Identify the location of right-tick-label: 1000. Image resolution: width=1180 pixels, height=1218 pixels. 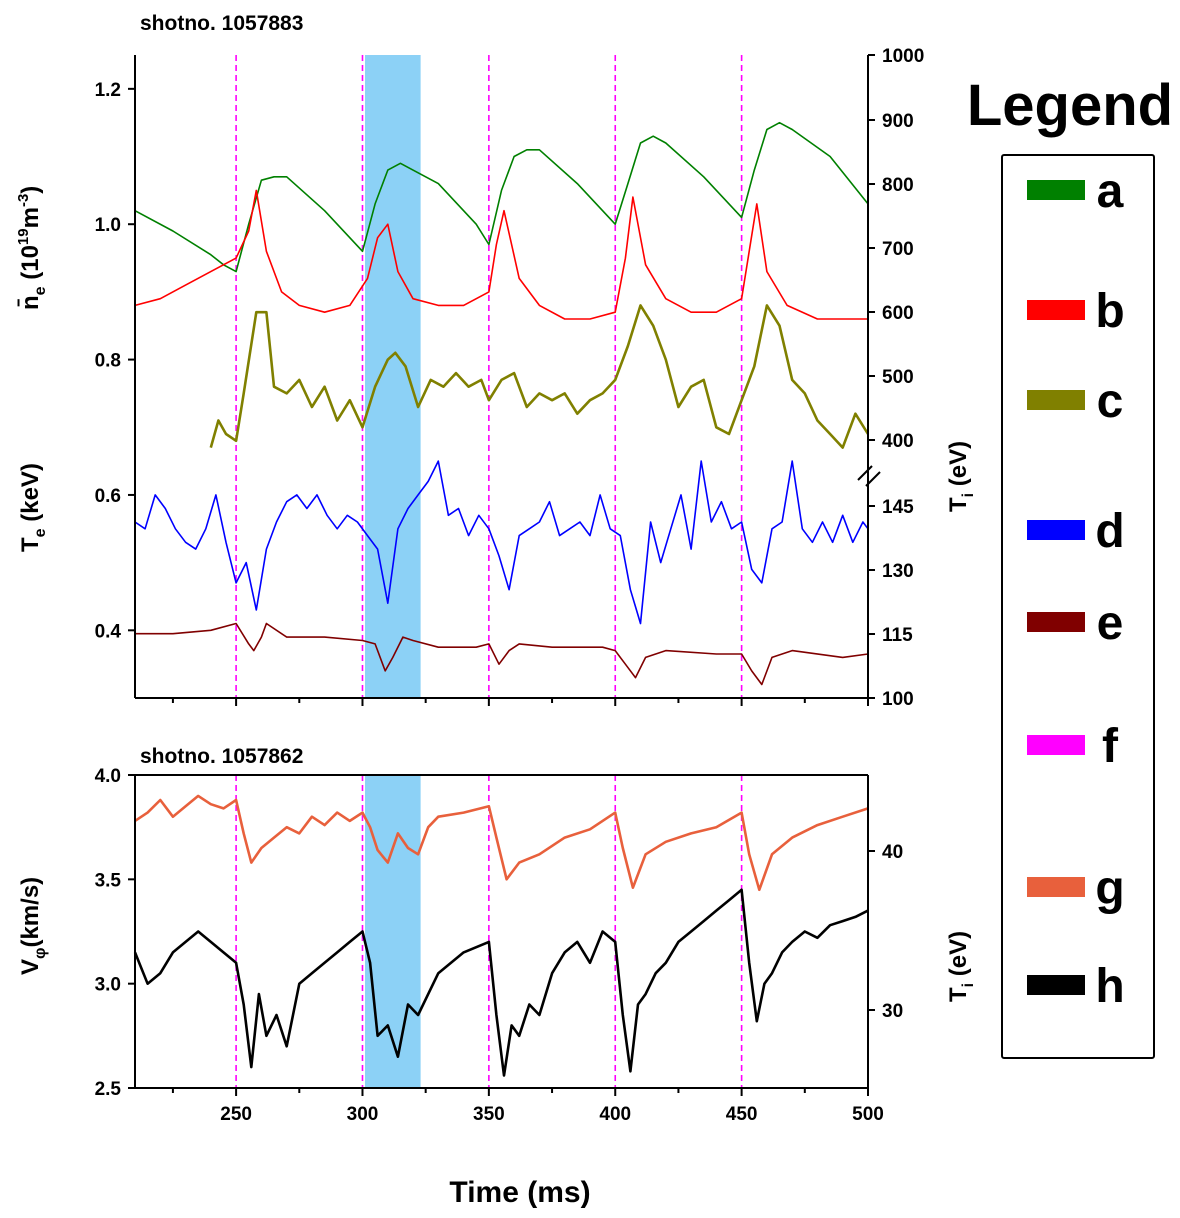
(903, 56).